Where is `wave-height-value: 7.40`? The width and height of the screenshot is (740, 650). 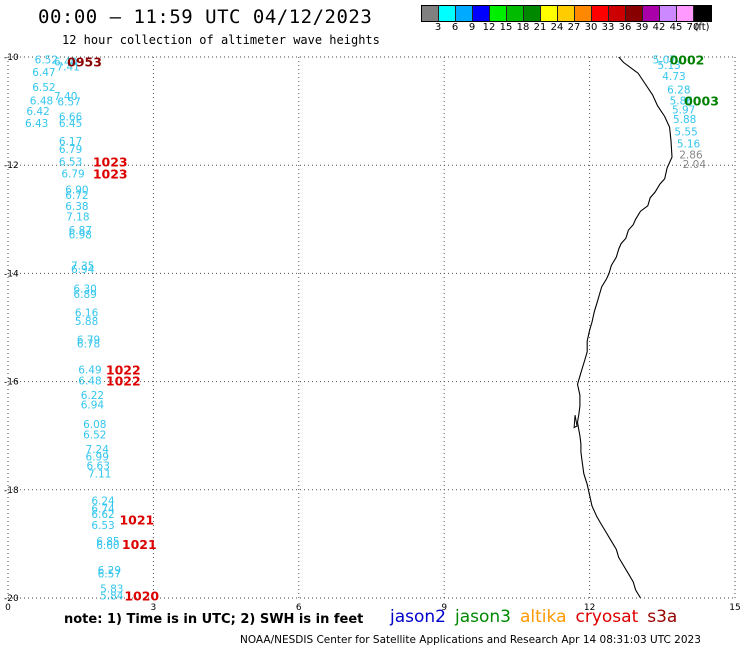
wave-height-value: 7.40 is located at coordinates (65, 97).